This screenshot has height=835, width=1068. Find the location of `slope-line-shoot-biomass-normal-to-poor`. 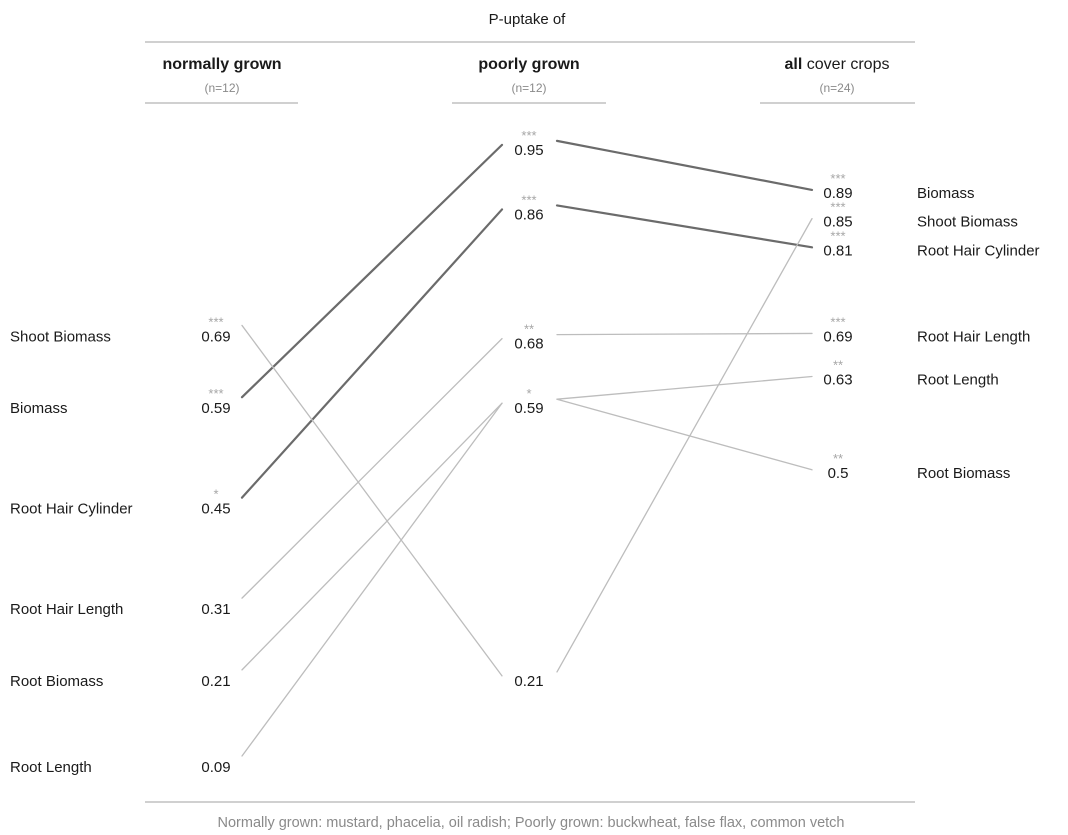

slope-line-shoot-biomass-normal-to-poor is located at coordinates (372, 500).